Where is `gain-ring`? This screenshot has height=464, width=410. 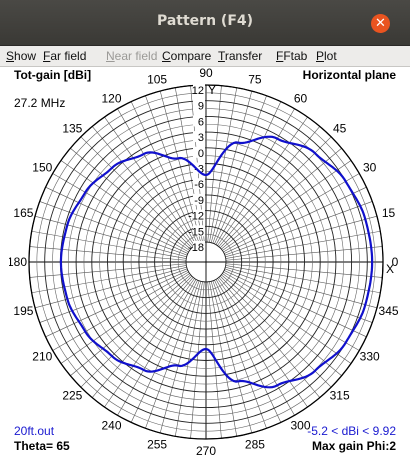 gain-ring is located at coordinates (206, 262).